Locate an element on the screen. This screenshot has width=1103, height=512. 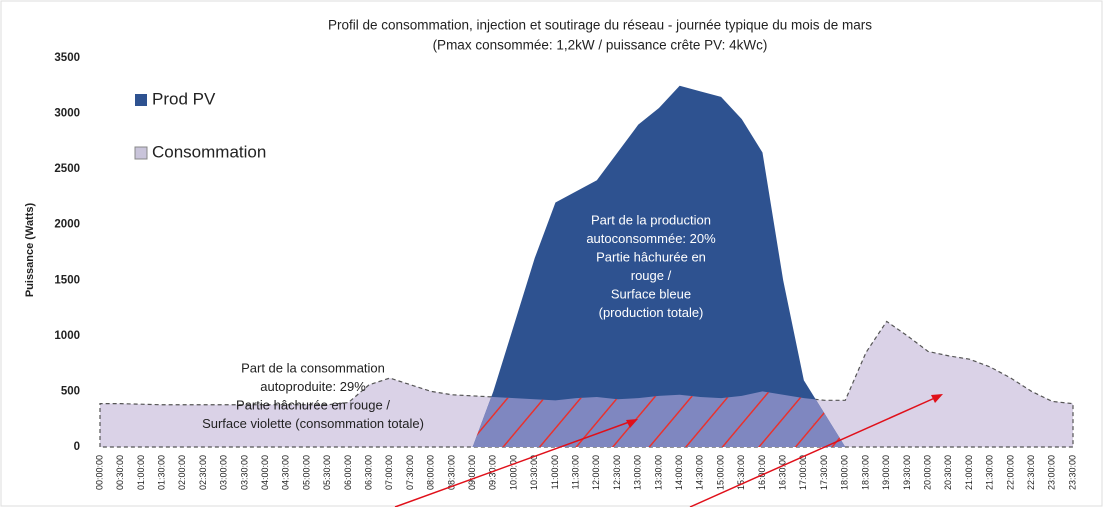
x-tick-label: 00:30:00 is located at coordinates (120, 472).